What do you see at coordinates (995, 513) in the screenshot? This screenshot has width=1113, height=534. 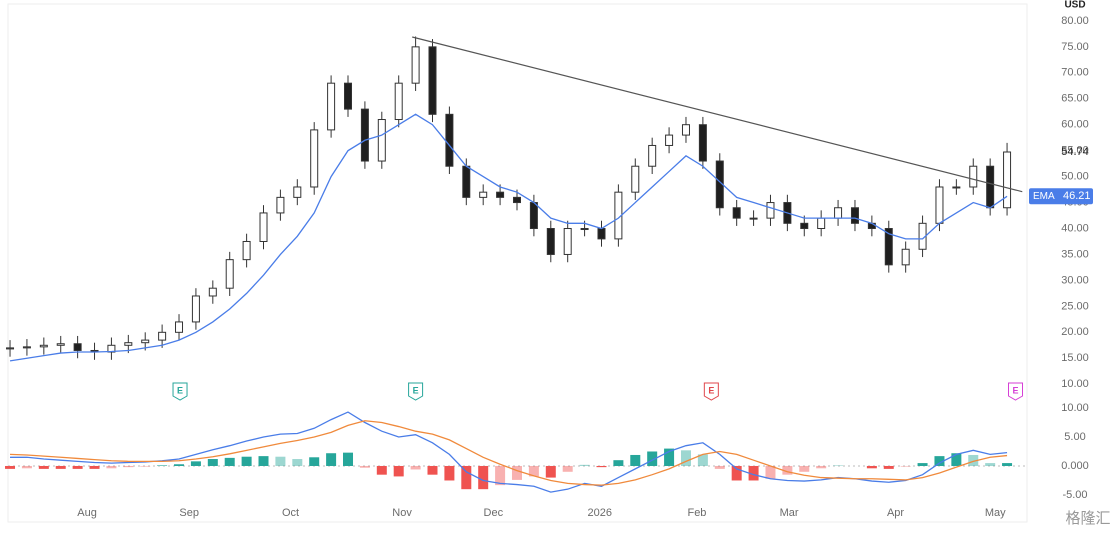 I see `x-tick-label: May` at bounding box center [995, 513].